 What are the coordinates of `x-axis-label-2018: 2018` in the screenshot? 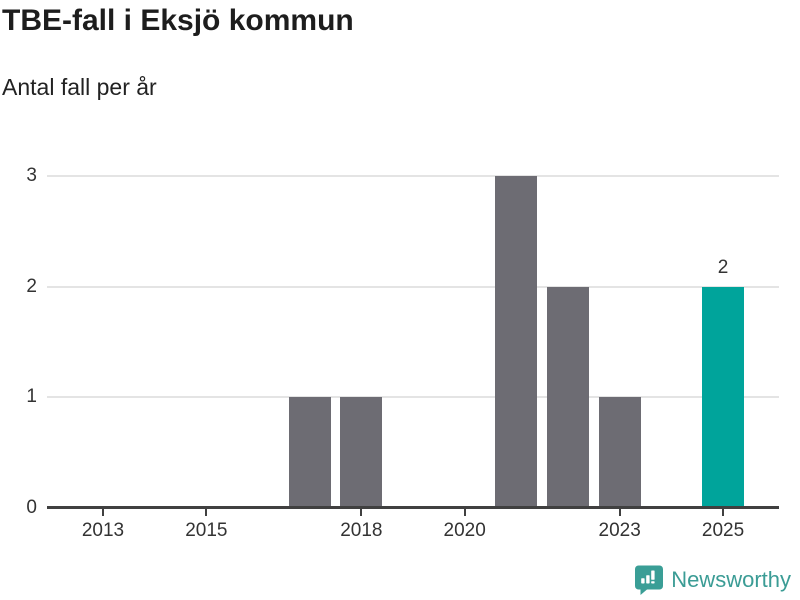 It's located at (361, 530).